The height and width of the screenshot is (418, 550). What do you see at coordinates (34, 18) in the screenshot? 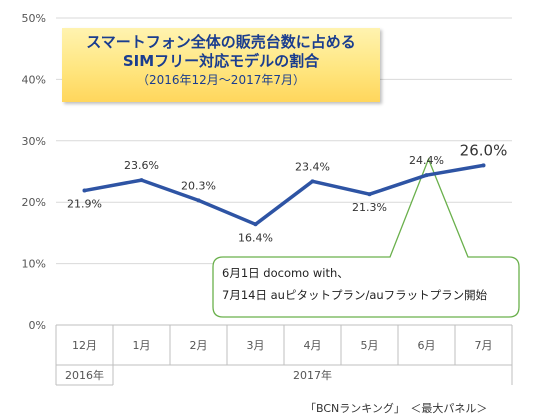
I see `y-tick-label: 50%` at bounding box center [34, 18].